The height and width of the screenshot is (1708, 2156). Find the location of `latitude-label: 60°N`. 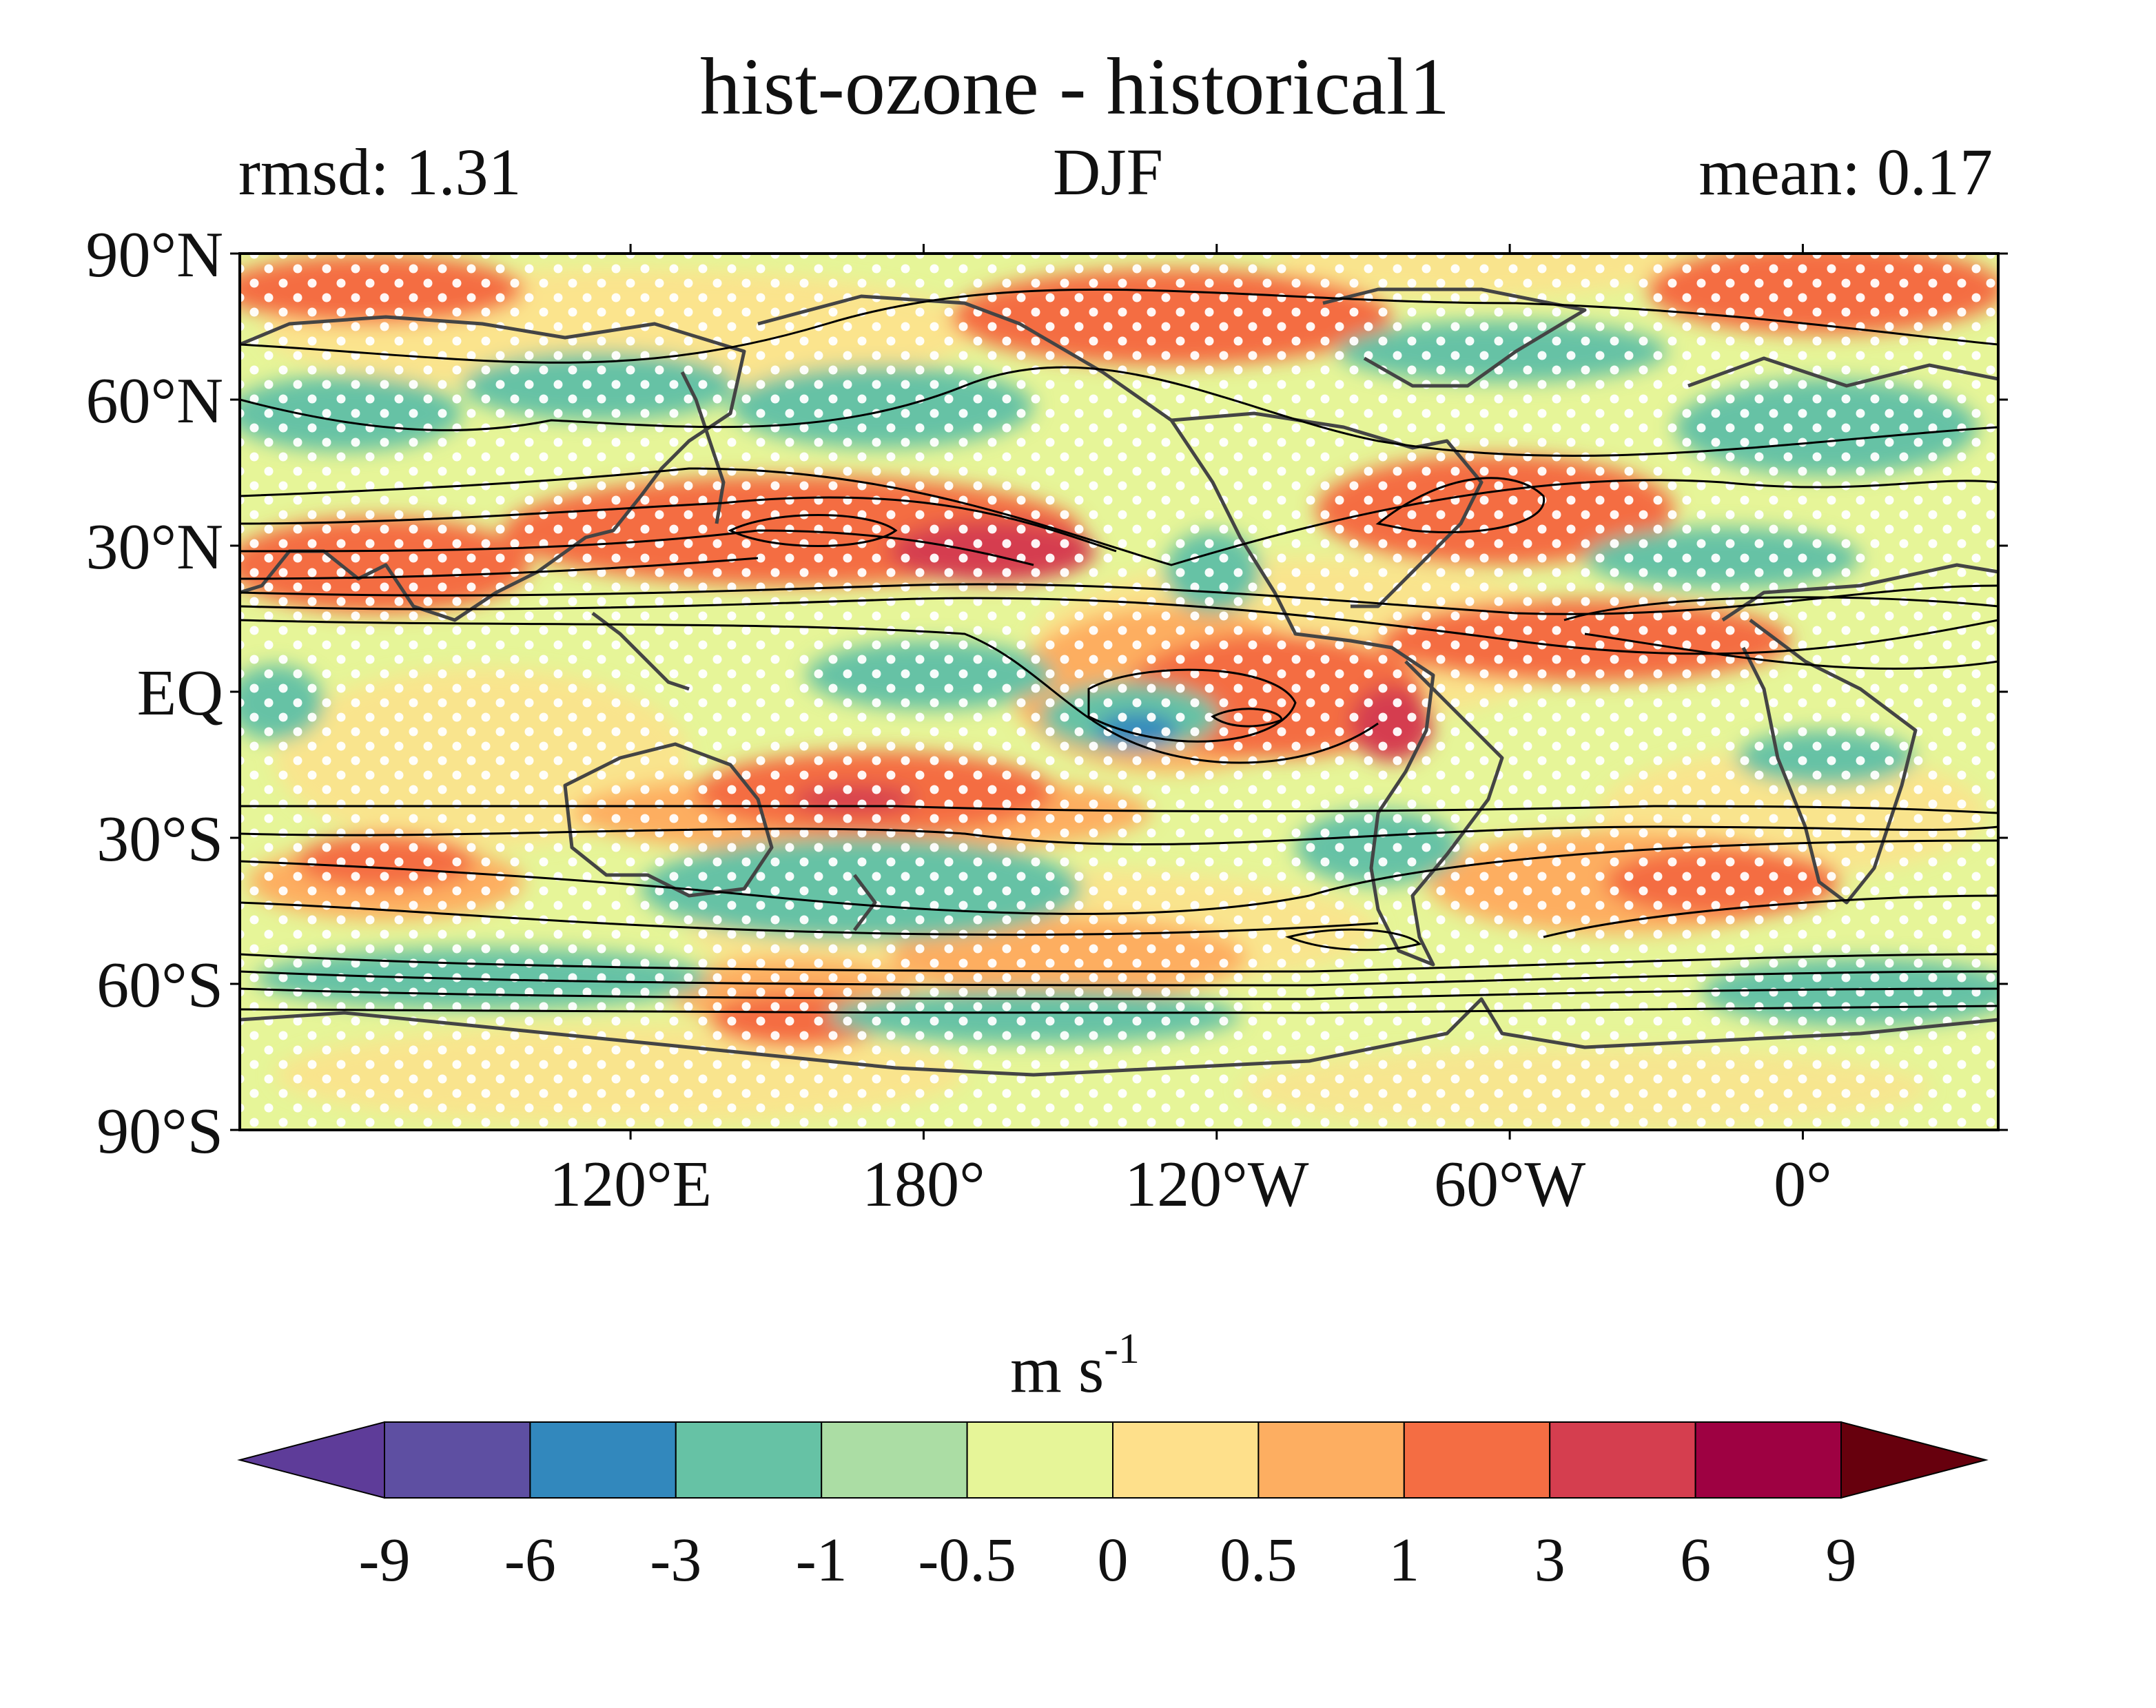

latitude-label: 60°N is located at coordinates (154, 401).